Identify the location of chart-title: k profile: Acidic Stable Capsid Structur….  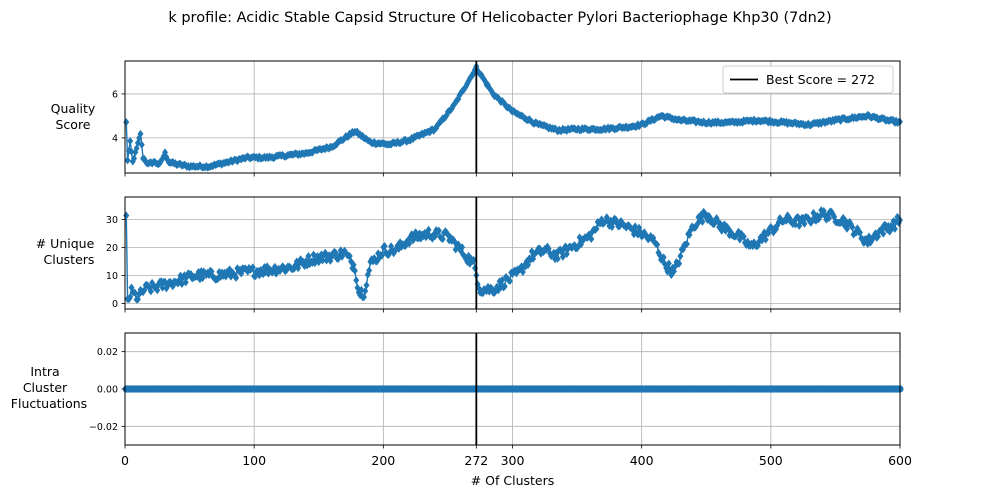
(499, 18).